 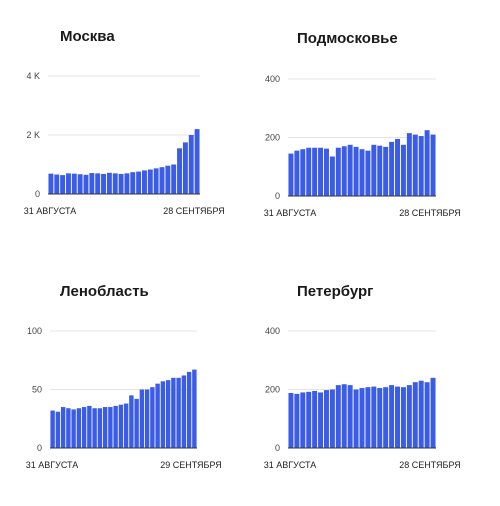 I want to click on chart-title: Москва, so click(x=87, y=36).